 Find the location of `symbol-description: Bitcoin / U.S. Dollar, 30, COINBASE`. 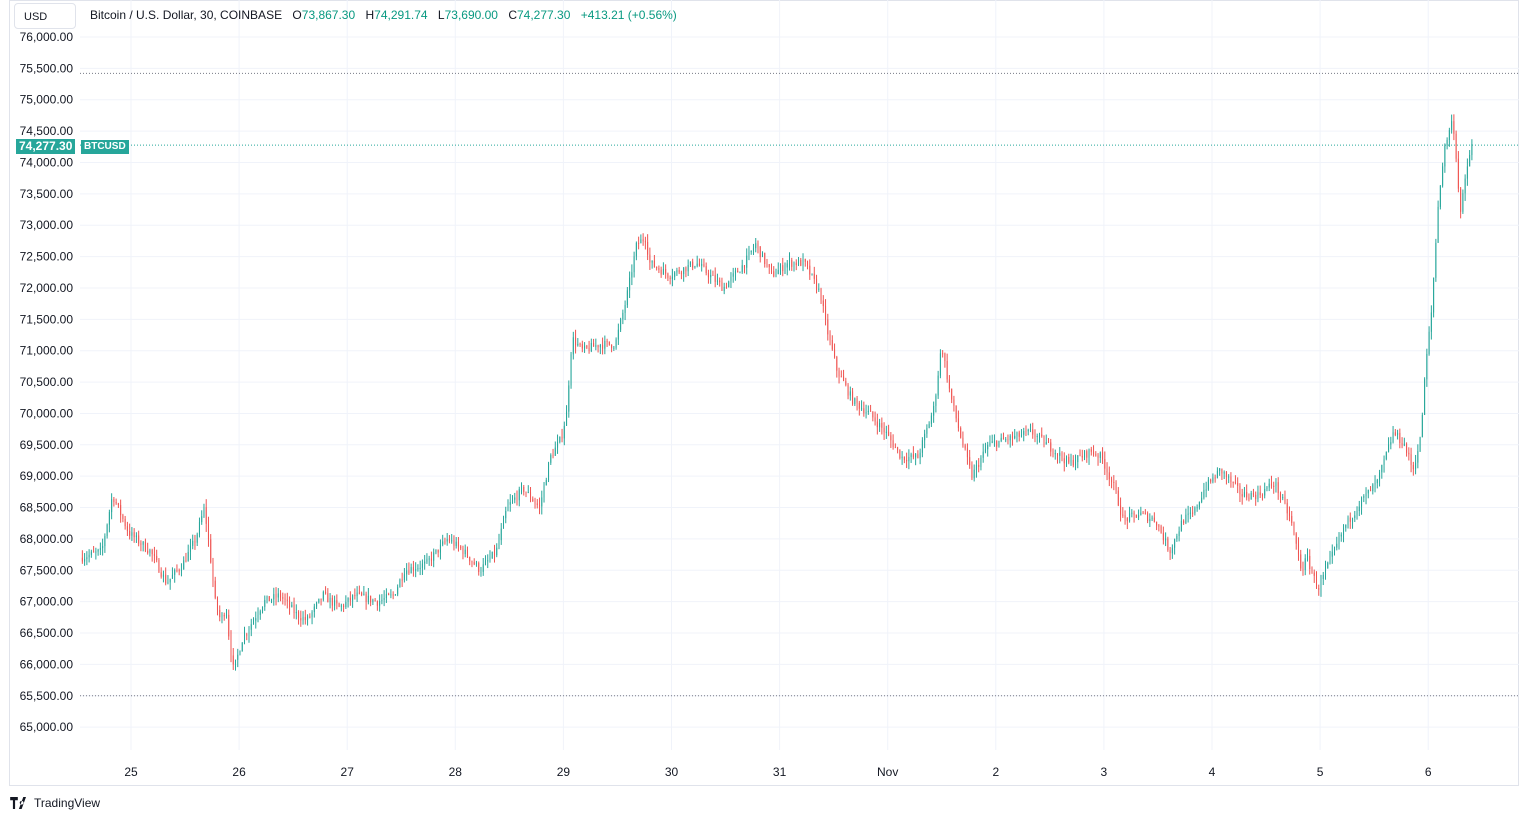

symbol-description: Bitcoin / U.S. Dollar, 30, COINBASE is located at coordinates (186, 15).